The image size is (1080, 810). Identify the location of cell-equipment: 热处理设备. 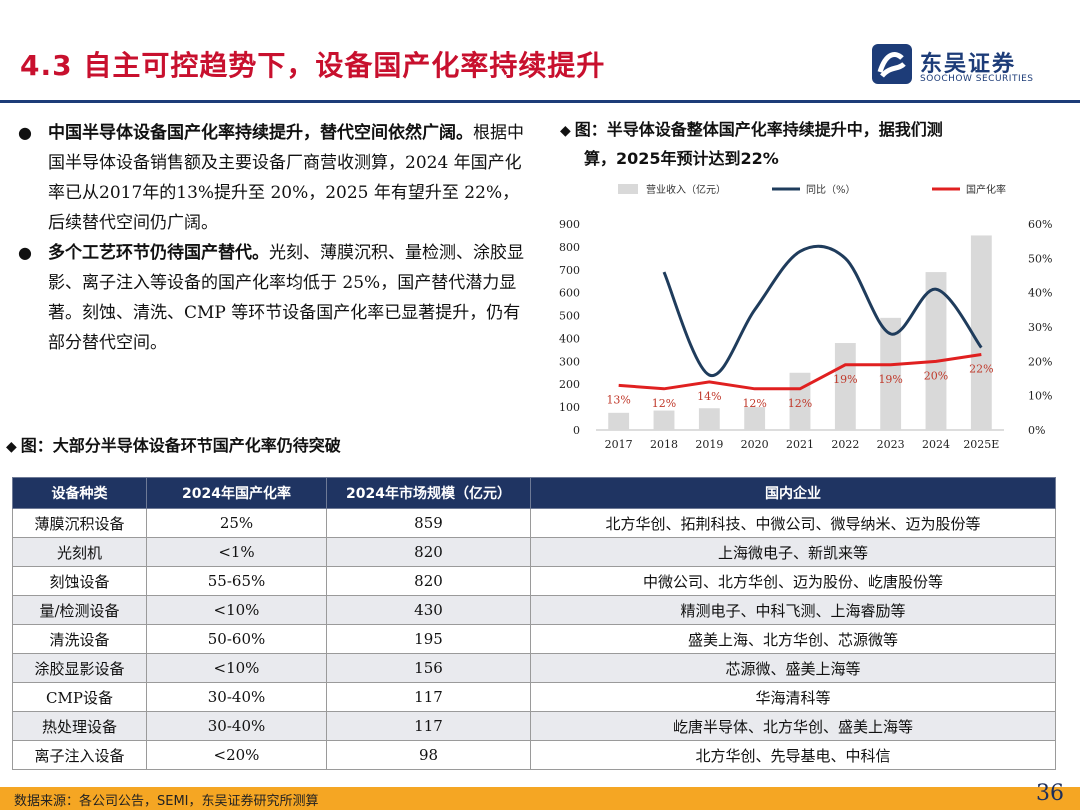
(79, 726).